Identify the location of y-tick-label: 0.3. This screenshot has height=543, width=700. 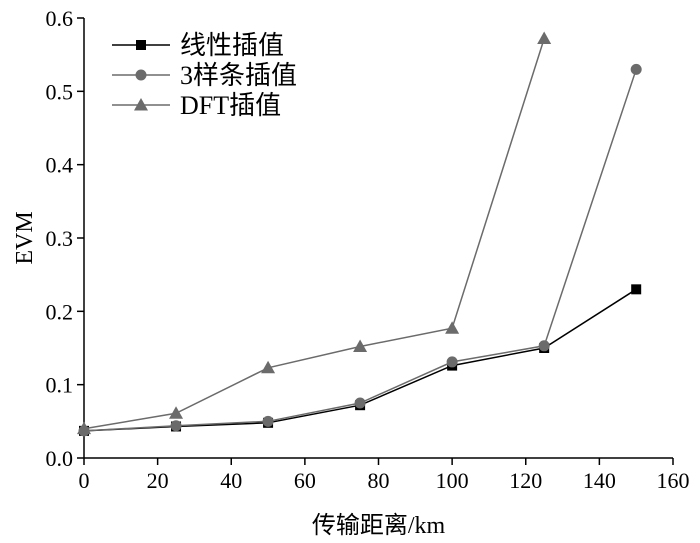
(60, 238).